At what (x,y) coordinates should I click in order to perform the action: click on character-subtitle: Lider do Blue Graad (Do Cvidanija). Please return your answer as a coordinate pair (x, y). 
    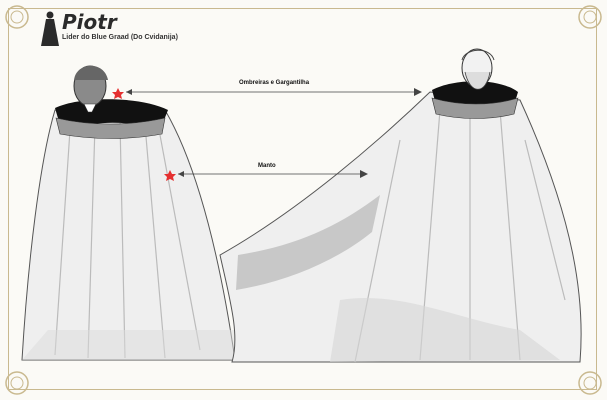
    Looking at the image, I should click on (120, 37).